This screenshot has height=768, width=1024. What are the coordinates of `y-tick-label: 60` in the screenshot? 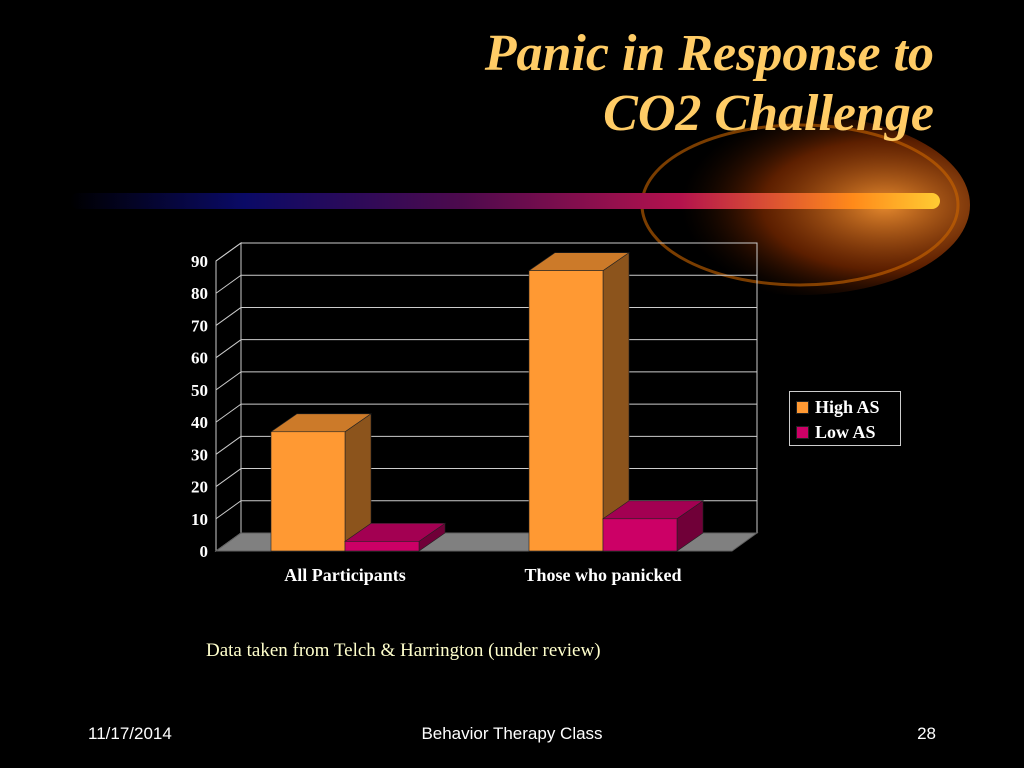 It's located at (199, 358).